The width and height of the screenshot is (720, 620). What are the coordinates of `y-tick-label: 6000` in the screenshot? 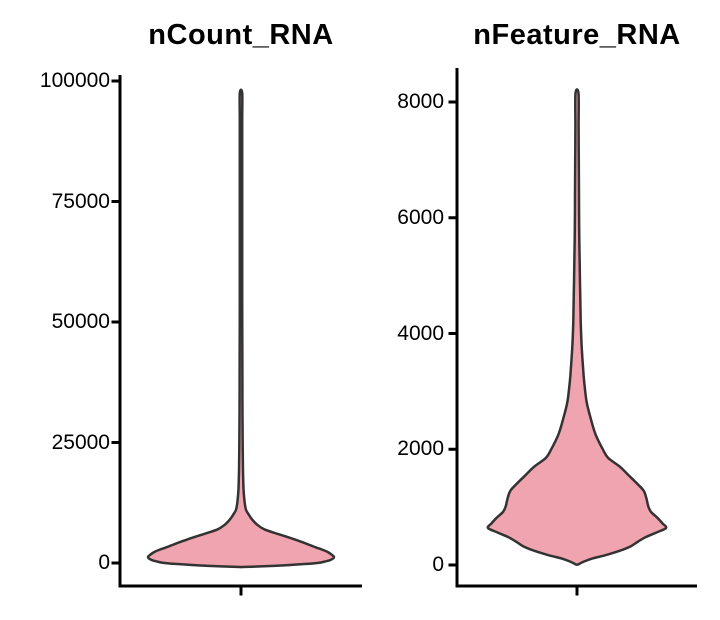 It's located at (420, 217).